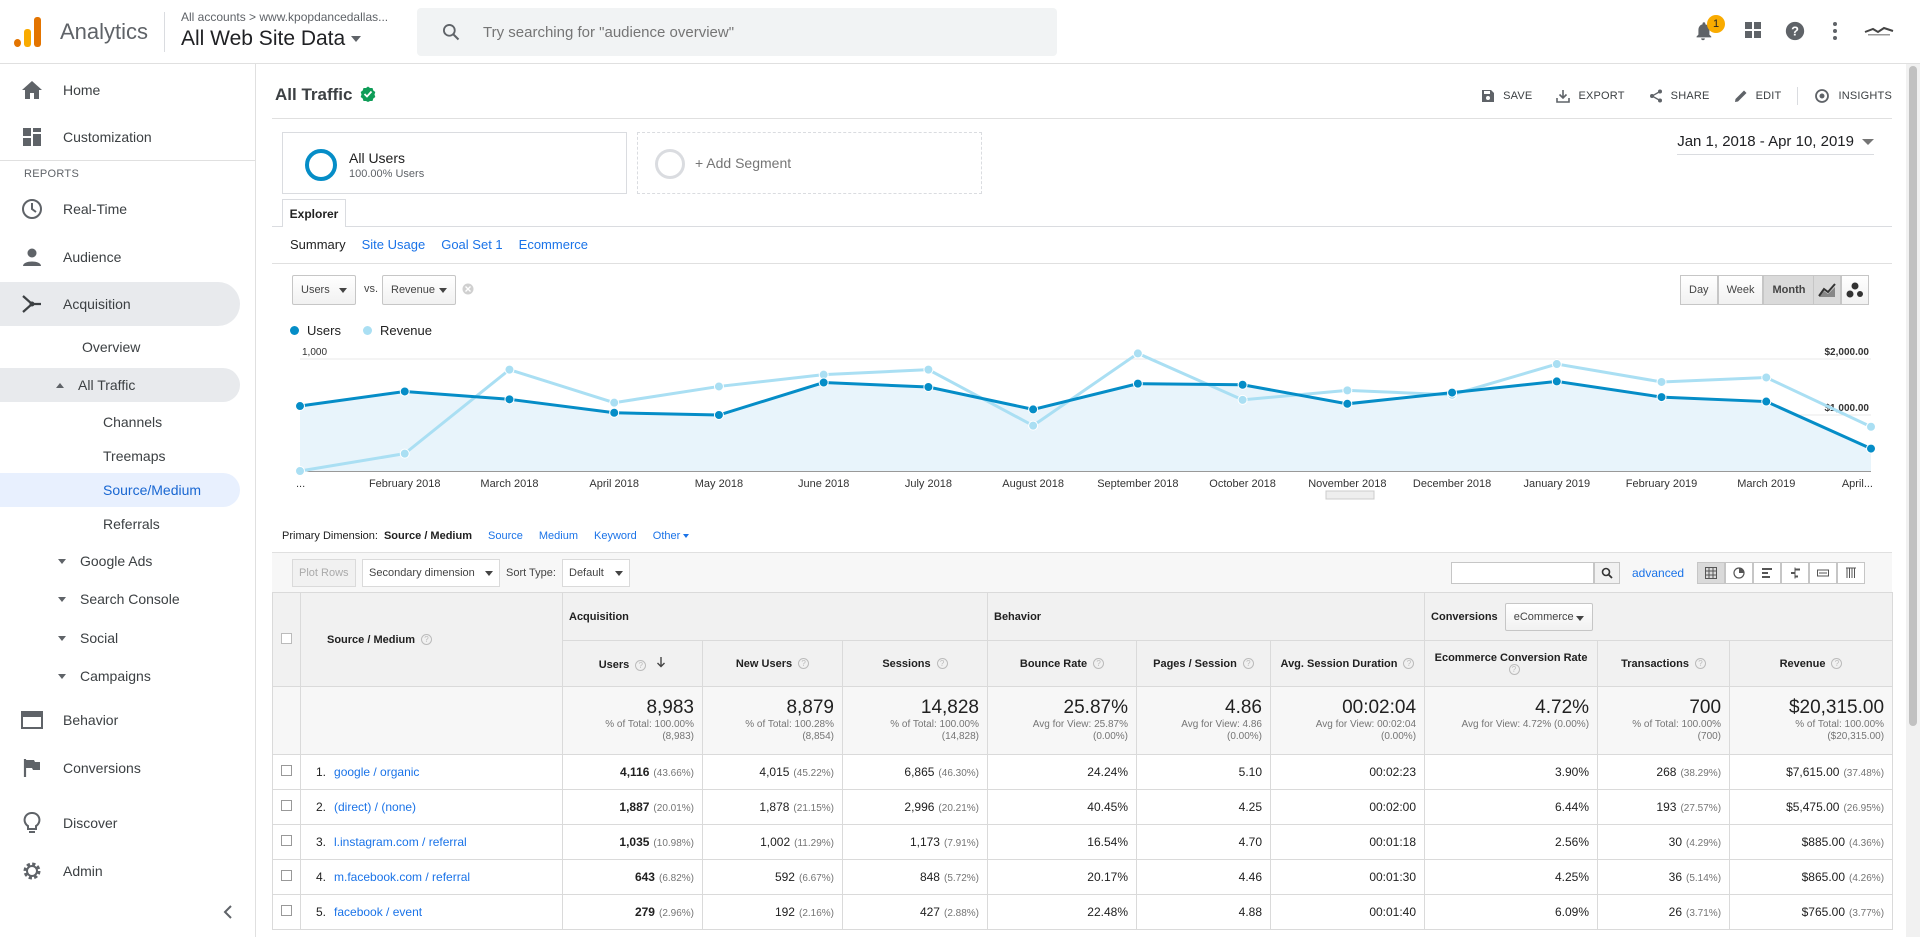  I want to click on more-vert-icon, so click(1835, 31).